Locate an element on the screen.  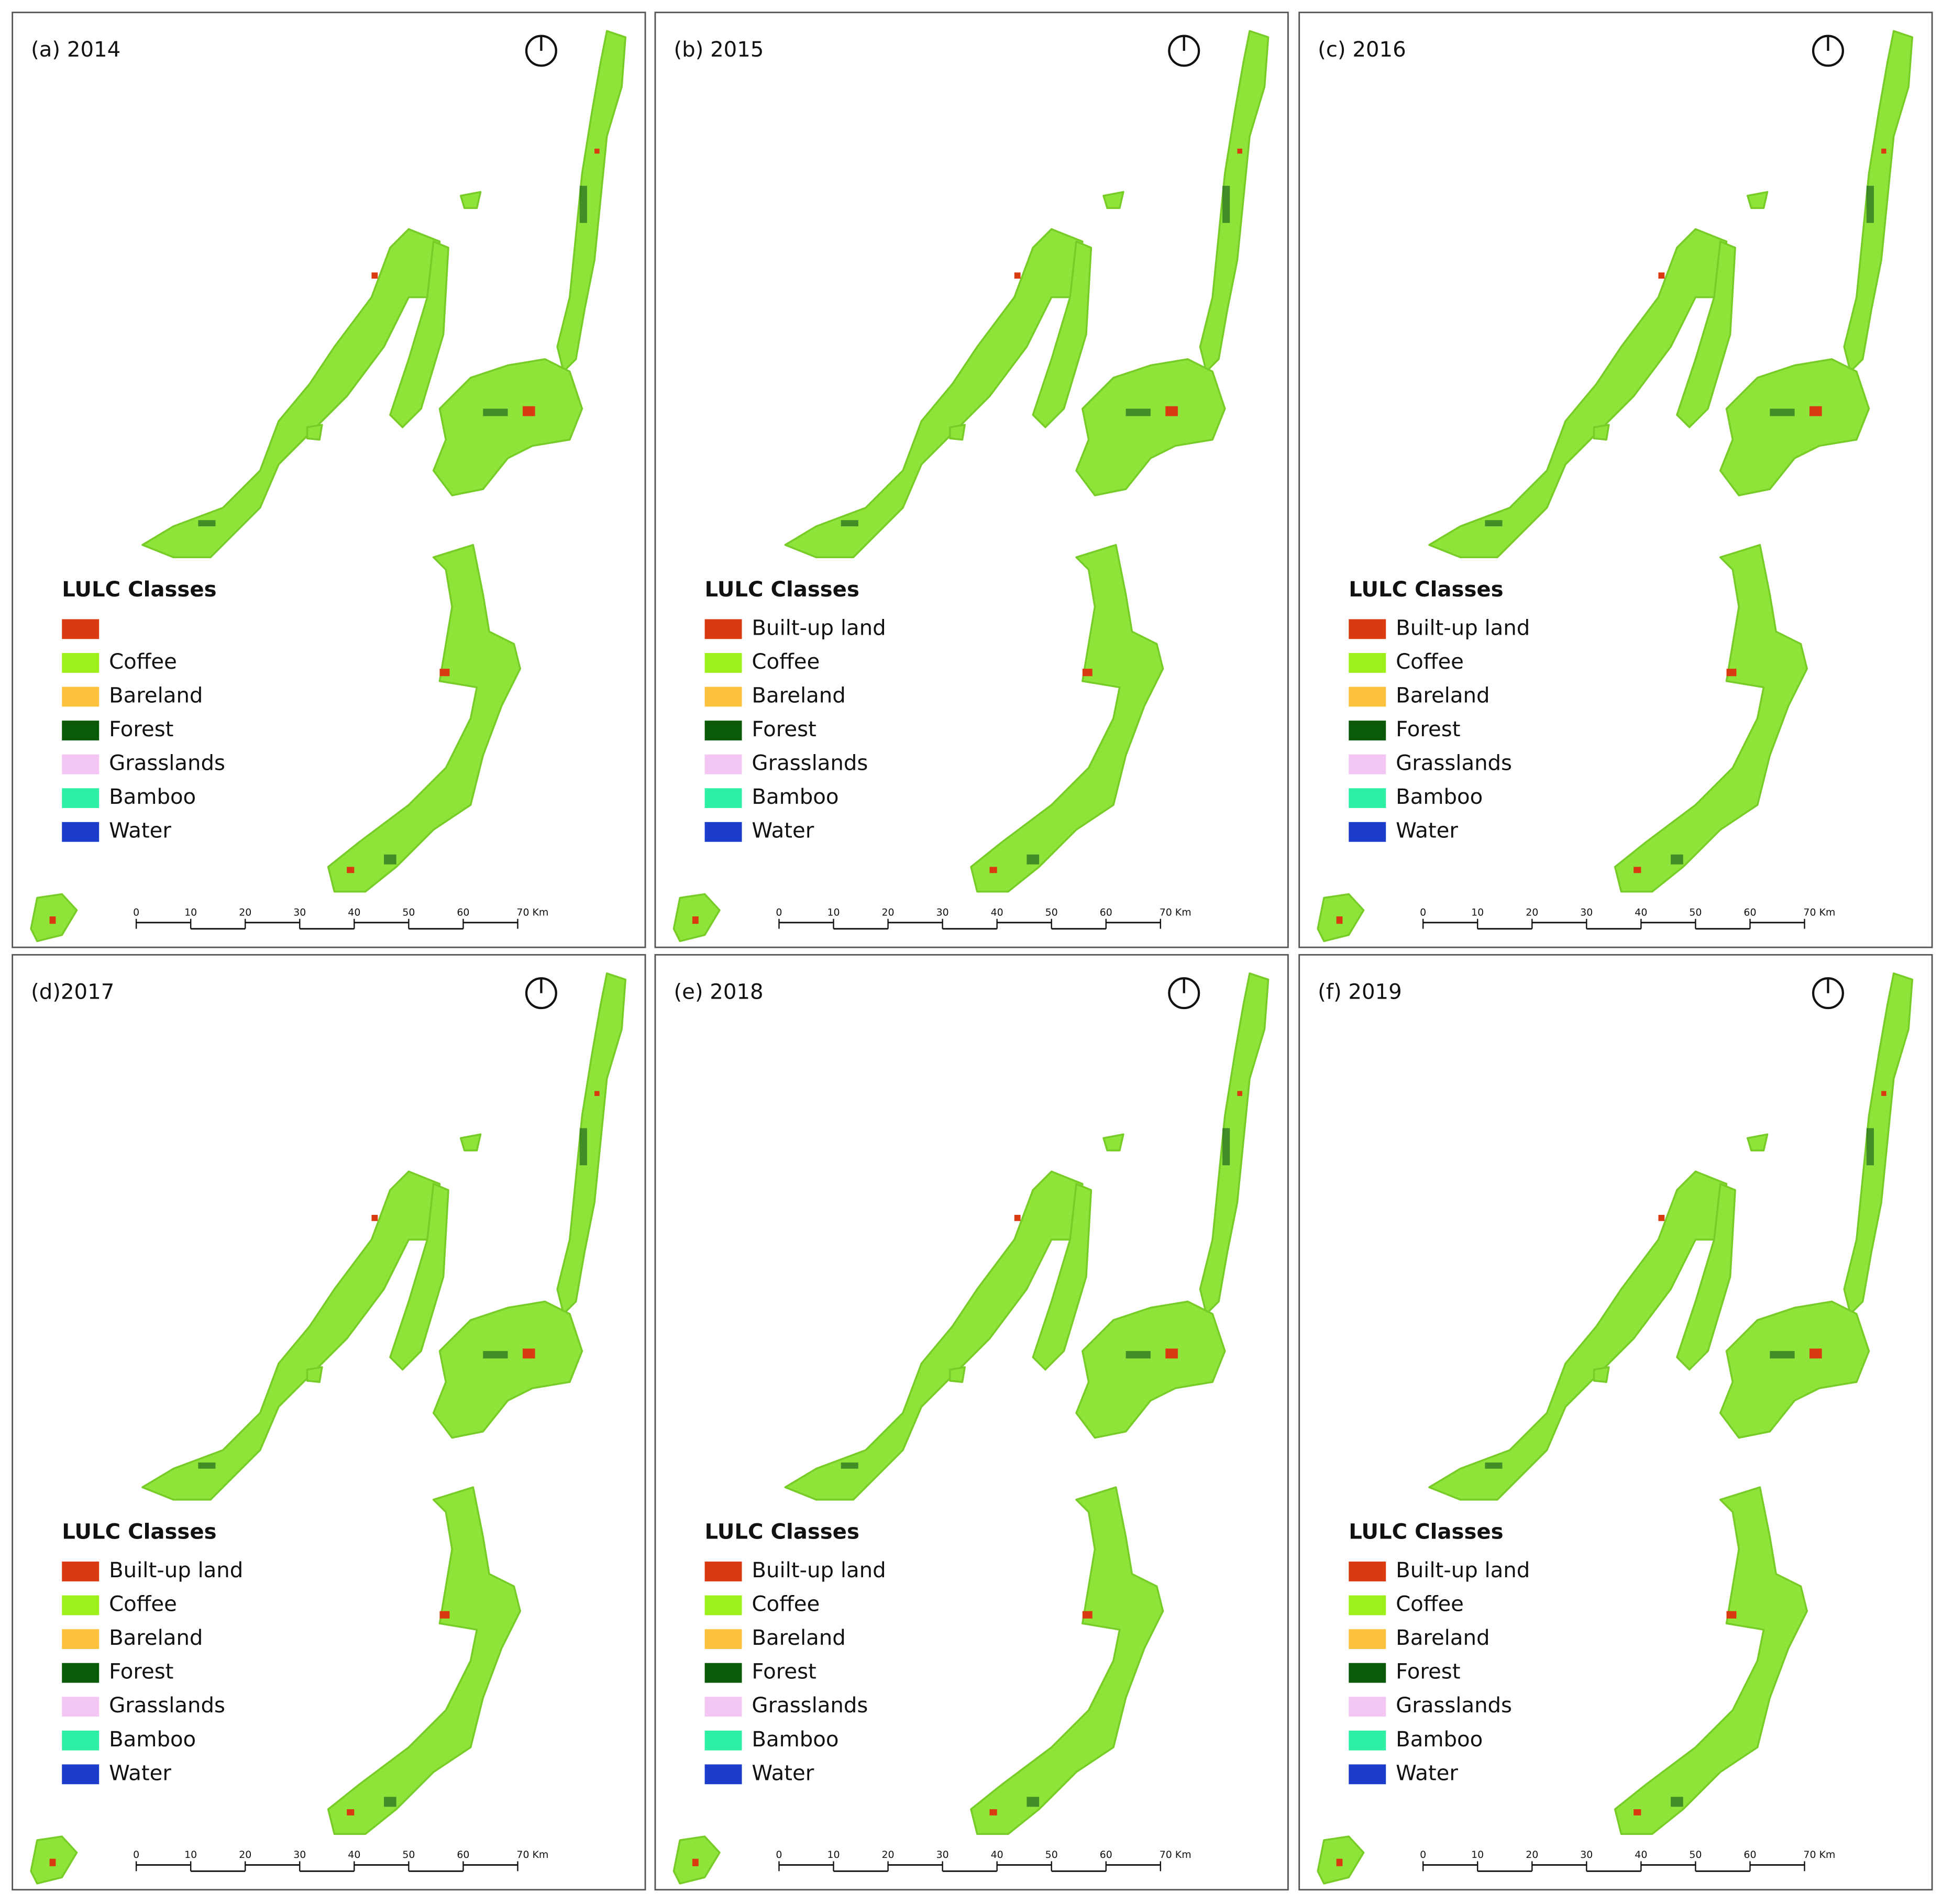
legend-label: Built-up land is located at coordinates (1463, 628).